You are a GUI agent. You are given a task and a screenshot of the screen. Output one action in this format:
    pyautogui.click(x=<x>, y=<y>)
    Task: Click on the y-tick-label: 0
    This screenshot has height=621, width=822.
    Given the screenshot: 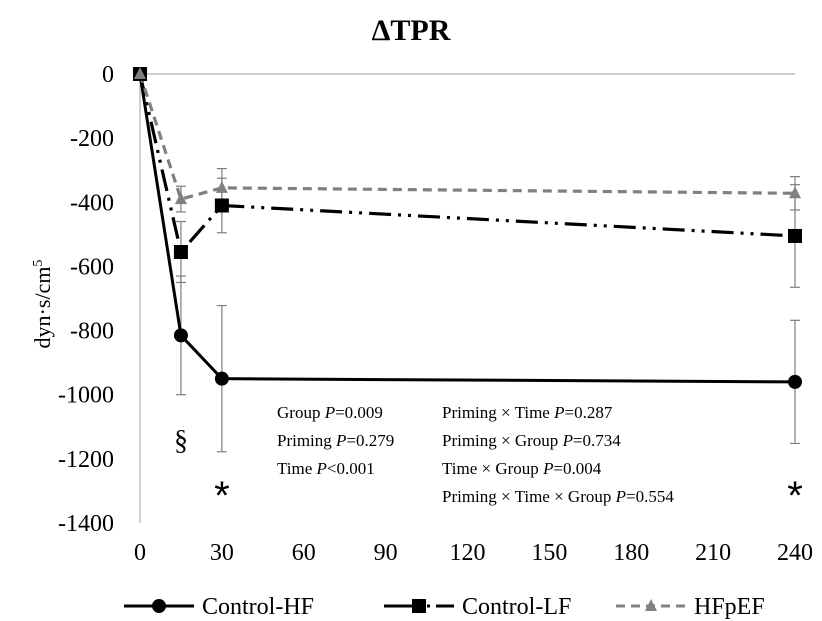 What is the action you would take?
    pyautogui.click(x=108, y=75)
    